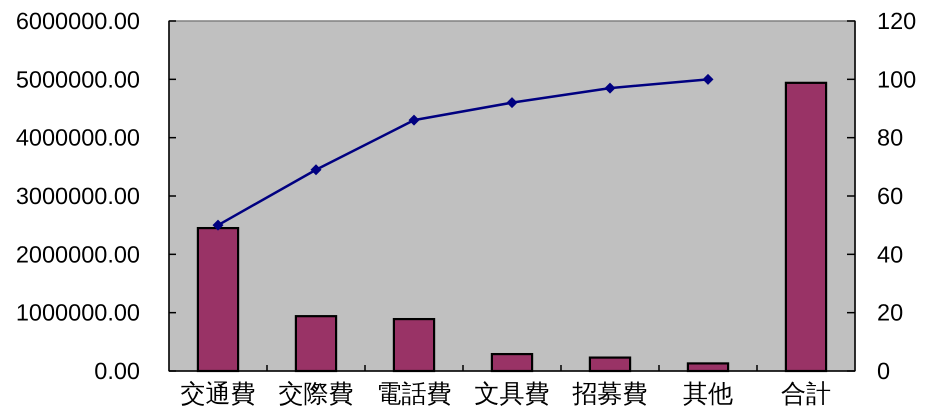 The width and height of the screenshot is (928, 415). I want to click on y-tick-label: 3000000.00, so click(78, 196).